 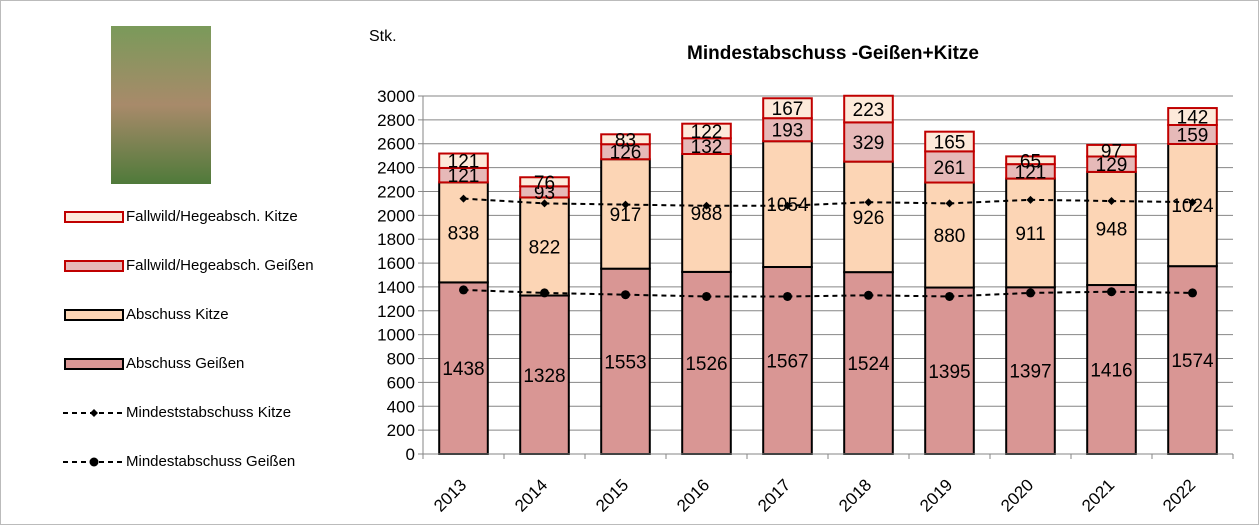 What do you see at coordinates (1098, 495) in the screenshot?
I see `x-tick-label: 2021` at bounding box center [1098, 495].